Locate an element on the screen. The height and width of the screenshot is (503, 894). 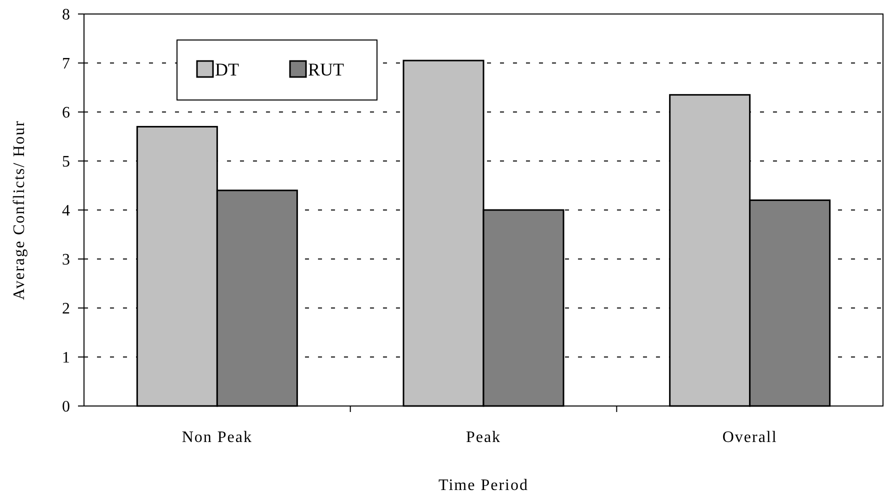
y-tick-label: 0 is located at coordinates (66, 407).